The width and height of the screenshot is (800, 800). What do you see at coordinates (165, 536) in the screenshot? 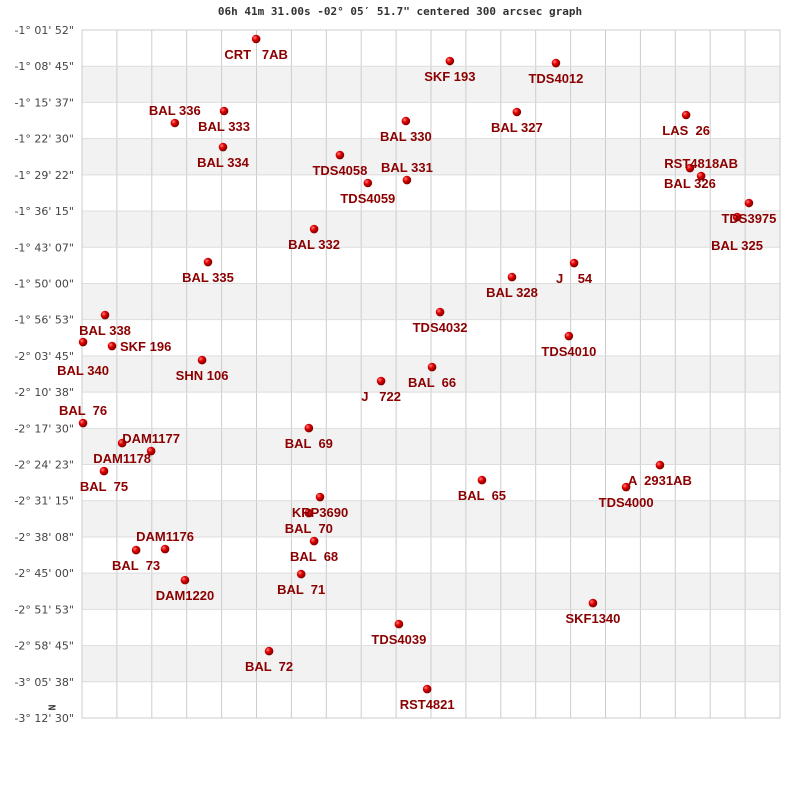
I see `star-label: DAM1176` at bounding box center [165, 536].